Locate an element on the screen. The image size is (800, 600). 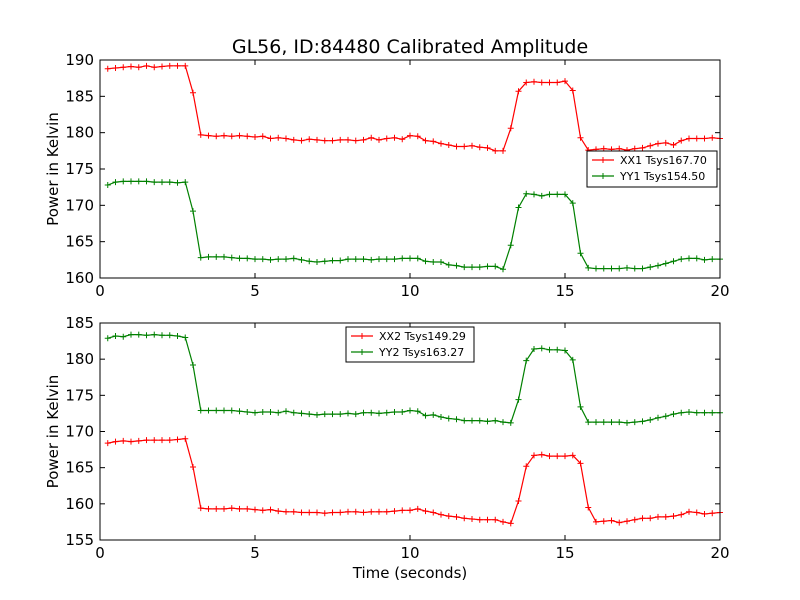
x-axis-label: Time (seconds) is located at coordinates (410, 573).